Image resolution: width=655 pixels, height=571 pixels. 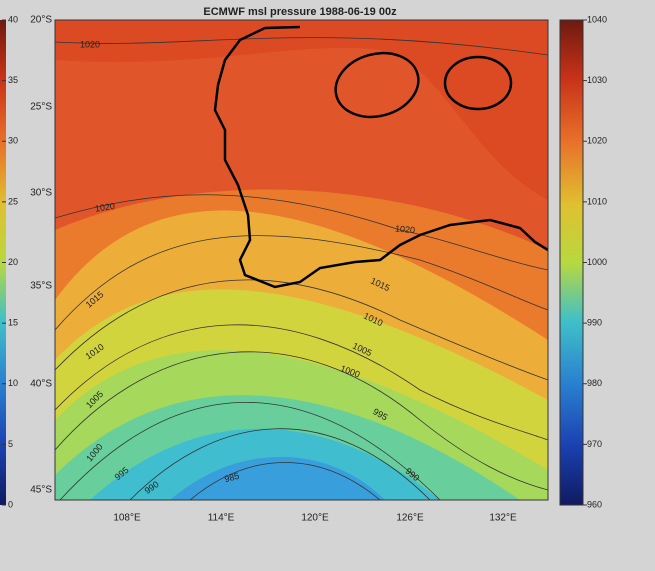 I want to click on longitude-label: 120°E, so click(x=315, y=518).